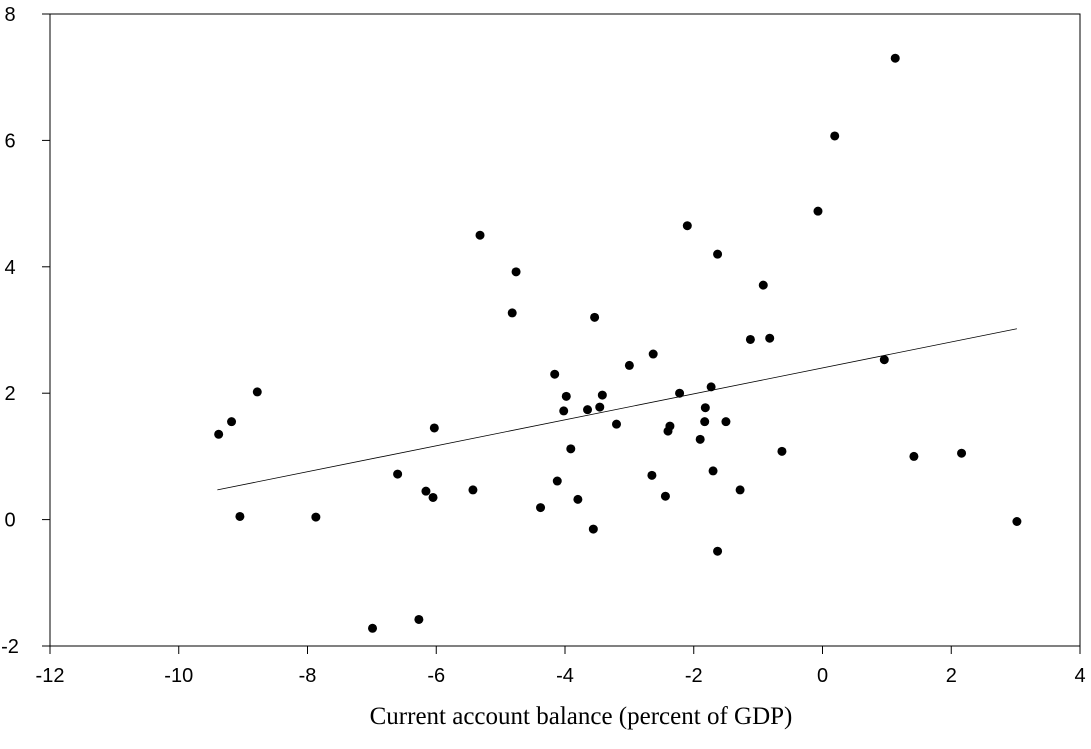 The height and width of the screenshot is (749, 1091). I want to click on x-tick-label: -6, so click(436, 676).